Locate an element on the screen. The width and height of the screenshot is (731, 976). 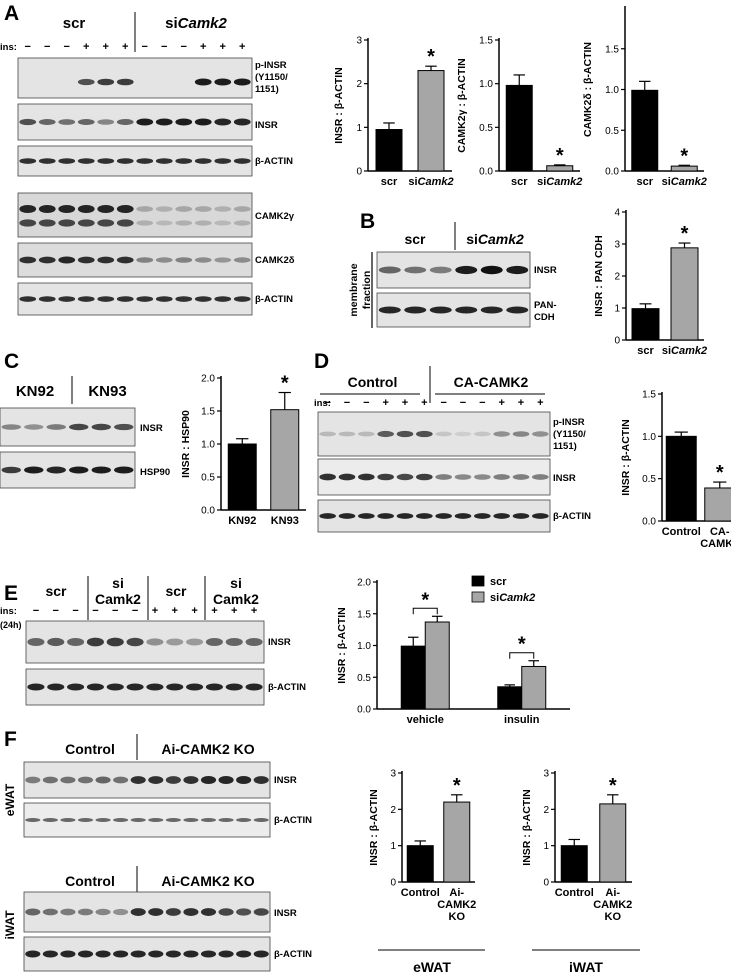
y-tick-label: 0 is located at coordinates (617, 341).